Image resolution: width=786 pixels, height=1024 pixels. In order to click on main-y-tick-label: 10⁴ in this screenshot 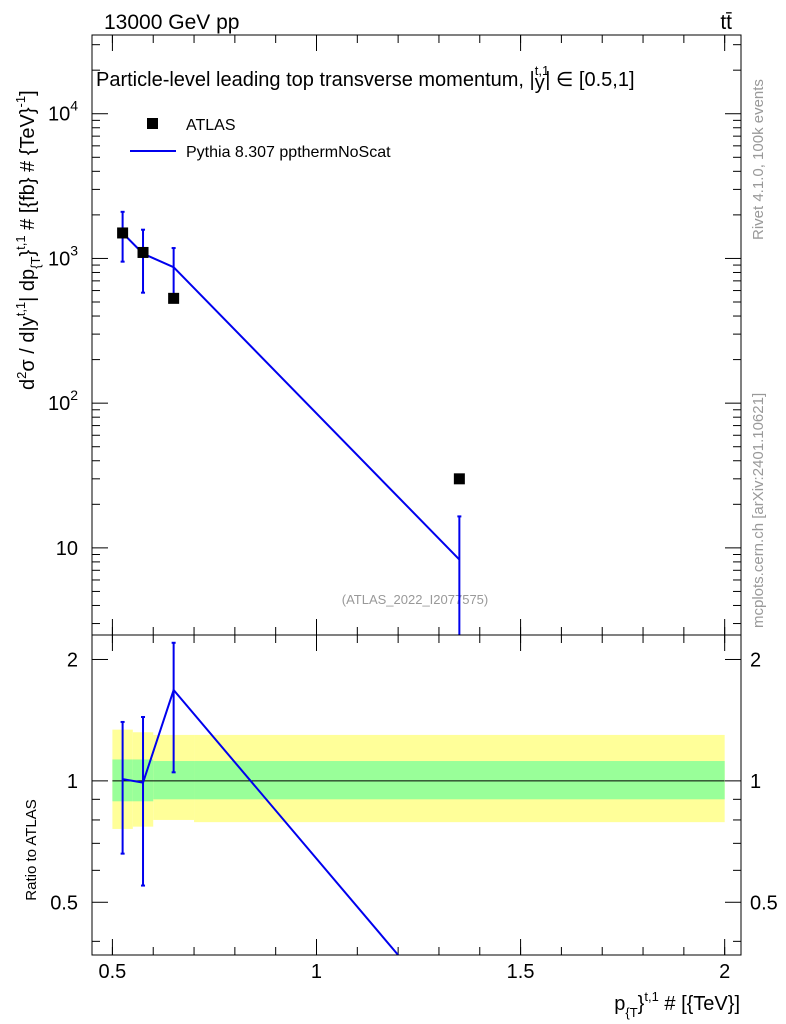, I will do `click(63, 112)`.